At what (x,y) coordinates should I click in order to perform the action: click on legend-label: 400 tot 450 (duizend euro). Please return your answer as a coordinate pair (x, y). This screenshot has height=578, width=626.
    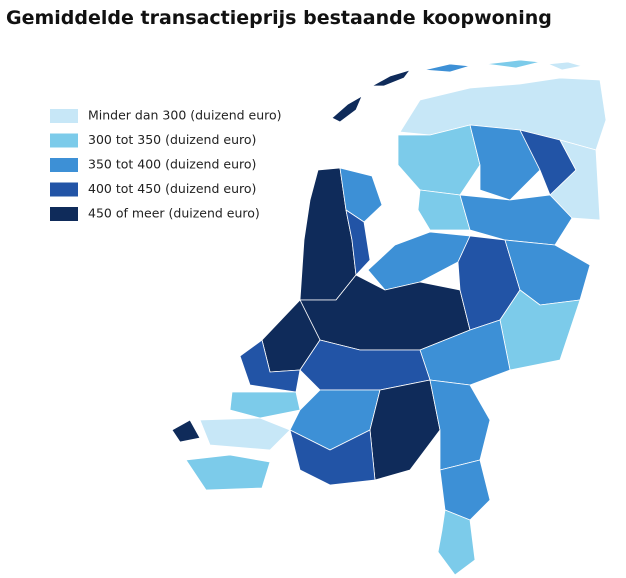
    Looking at the image, I should click on (172, 188).